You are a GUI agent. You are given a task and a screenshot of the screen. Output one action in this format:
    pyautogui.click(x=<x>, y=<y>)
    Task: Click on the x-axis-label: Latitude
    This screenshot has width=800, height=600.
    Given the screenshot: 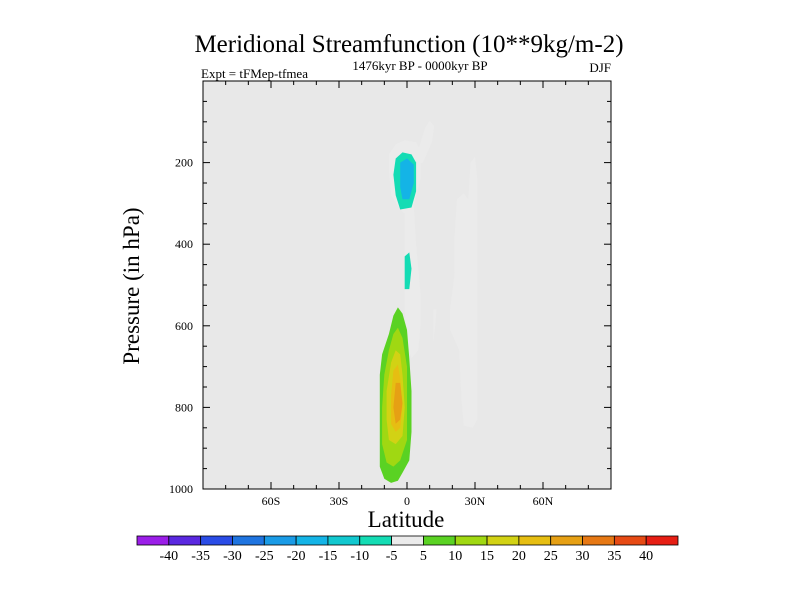 What is the action you would take?
    pyautogui.click(x=406, y=519)
    